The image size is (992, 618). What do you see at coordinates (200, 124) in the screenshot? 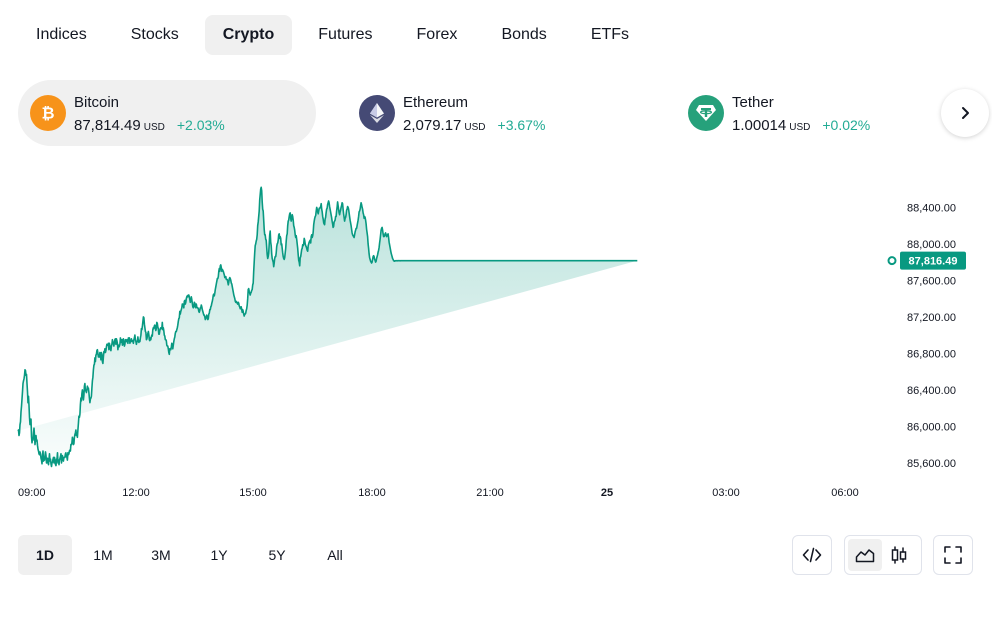
I see `ticker-change: +2.03%` at bounding box center [200, 124].